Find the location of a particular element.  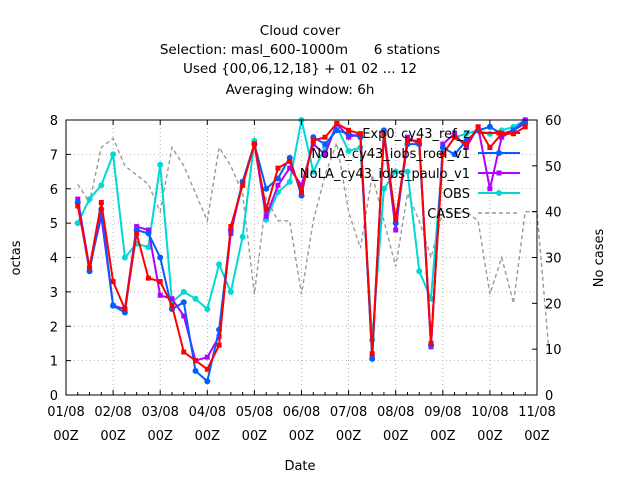

legend-item: CASES is located at coordinates (473, 214).